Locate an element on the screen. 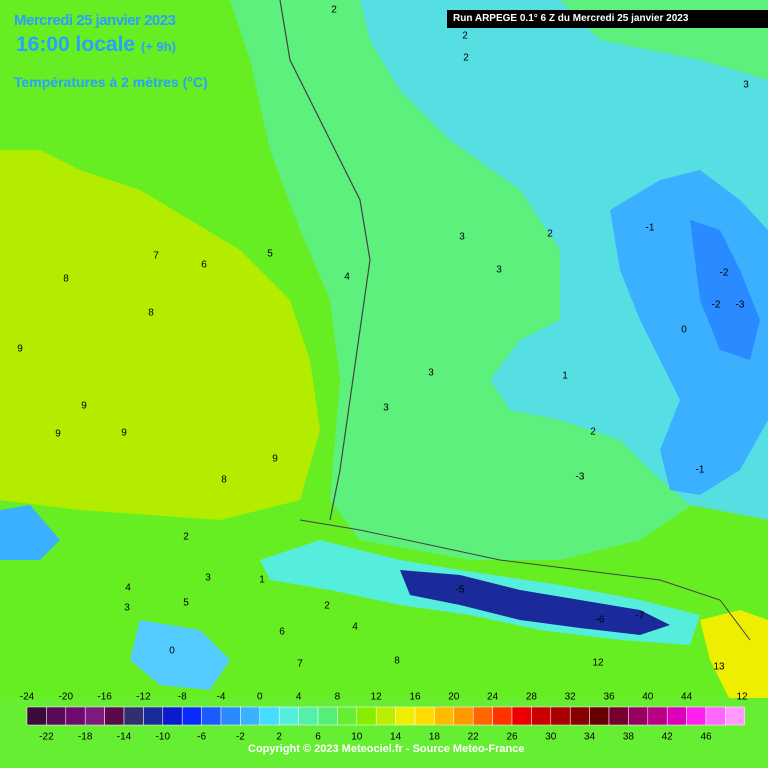 The height and width of the screenshot is (768, 768). legend-label-bottom: 6 is located at coordinates (318, 737).